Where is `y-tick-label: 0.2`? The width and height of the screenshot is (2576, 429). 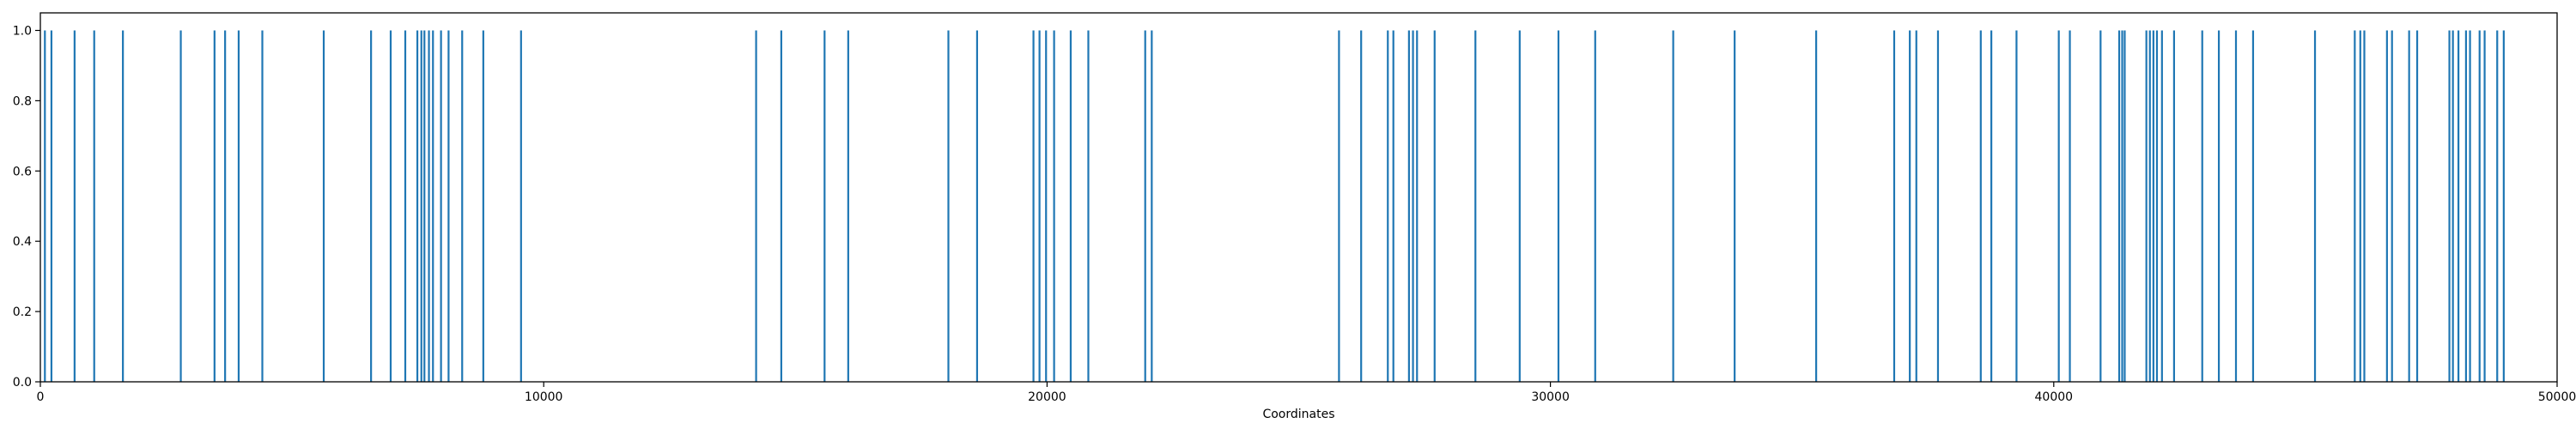 y-tick-label: 0.2 is located at coordinates (23, 312).